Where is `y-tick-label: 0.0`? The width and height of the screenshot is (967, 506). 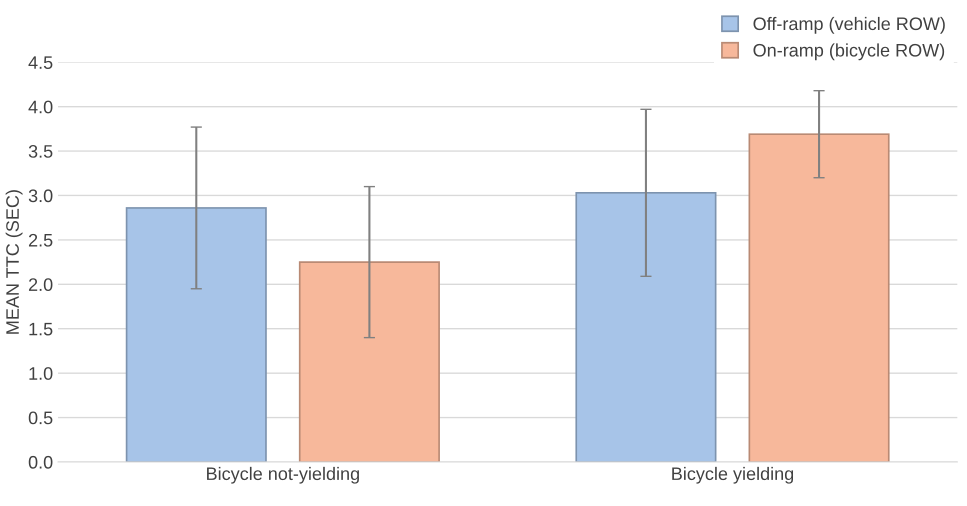
y-tick-label: 0.0 is located at coordinates (40, 462).